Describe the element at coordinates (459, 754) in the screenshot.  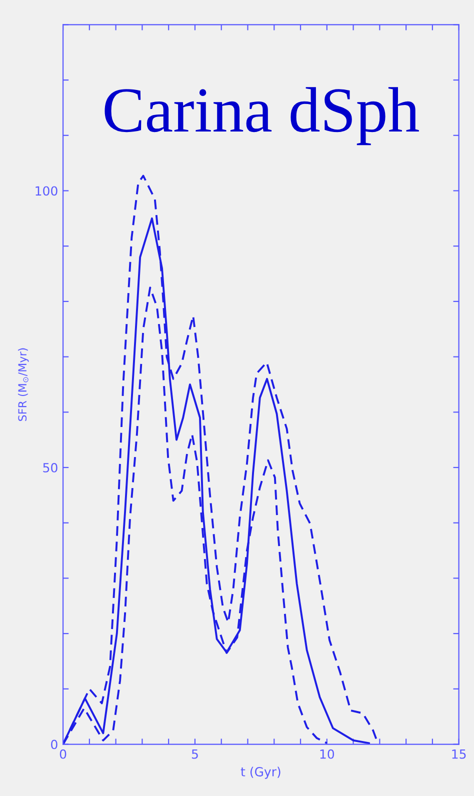
I see `x-tick-label: 15` at that location.